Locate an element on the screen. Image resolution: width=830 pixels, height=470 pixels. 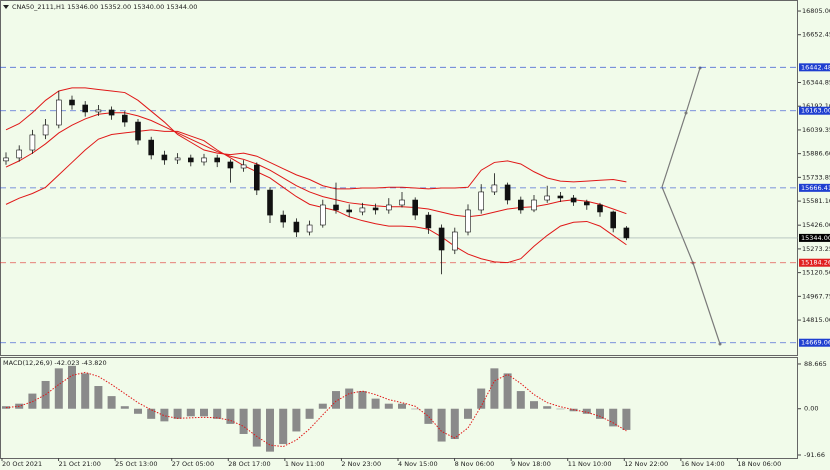
y-tick-label: 15426.00 is located at coordinates (816, 225).